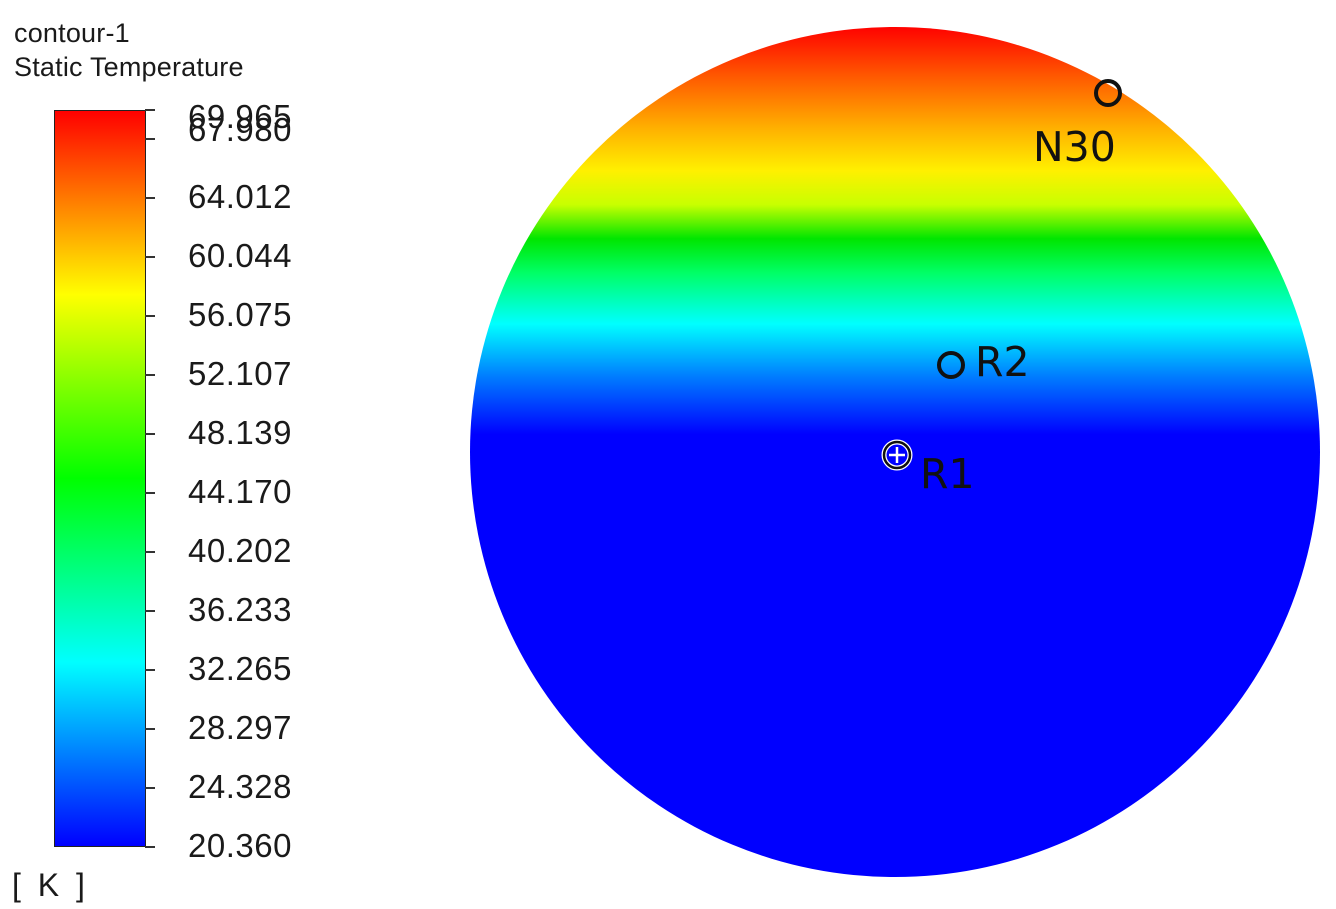  Describe the element at coordinates (1108, 93) in the screenshot. I see `point-marker-n30` at that location.